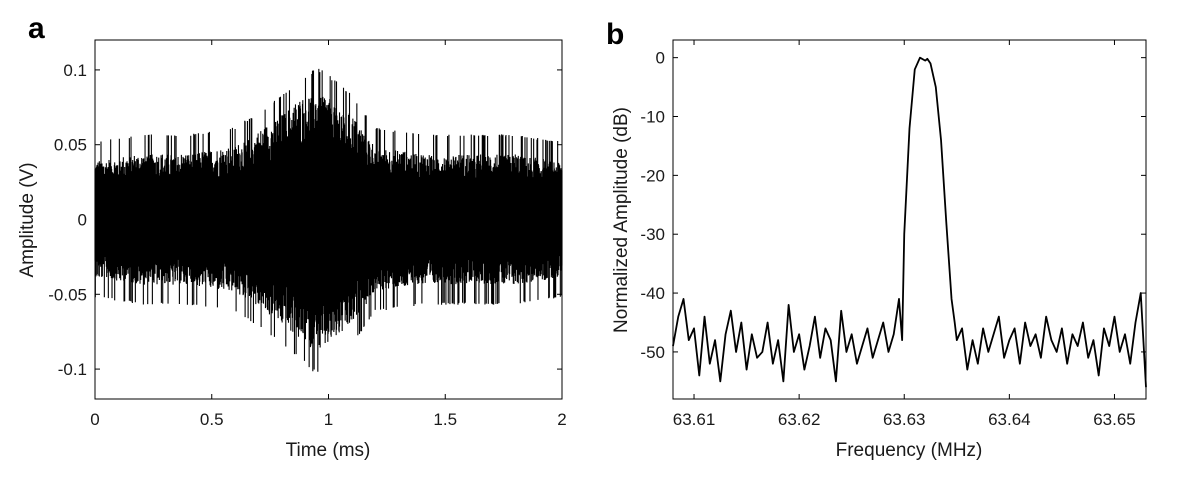  What do you see at coordinates (904, 419) in the screenshot?
I see `panel-b-x-tick-label: 63.63` at bounding box center [904, 419].